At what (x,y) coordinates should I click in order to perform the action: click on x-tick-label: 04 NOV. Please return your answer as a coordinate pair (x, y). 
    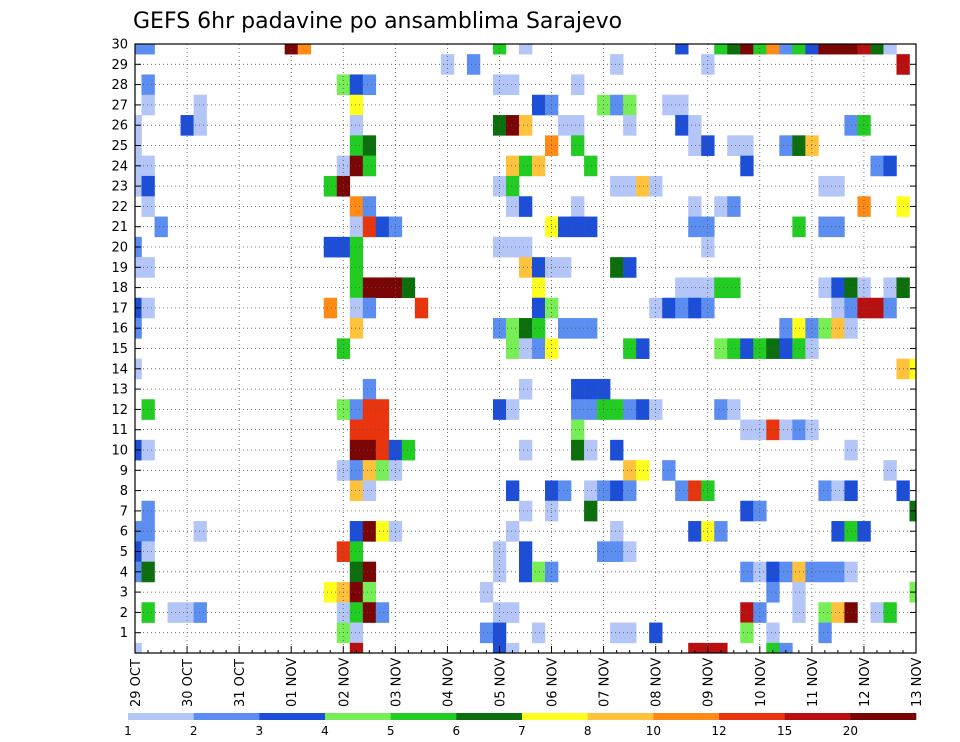
    Looking at the image, I should click on (448, 682).